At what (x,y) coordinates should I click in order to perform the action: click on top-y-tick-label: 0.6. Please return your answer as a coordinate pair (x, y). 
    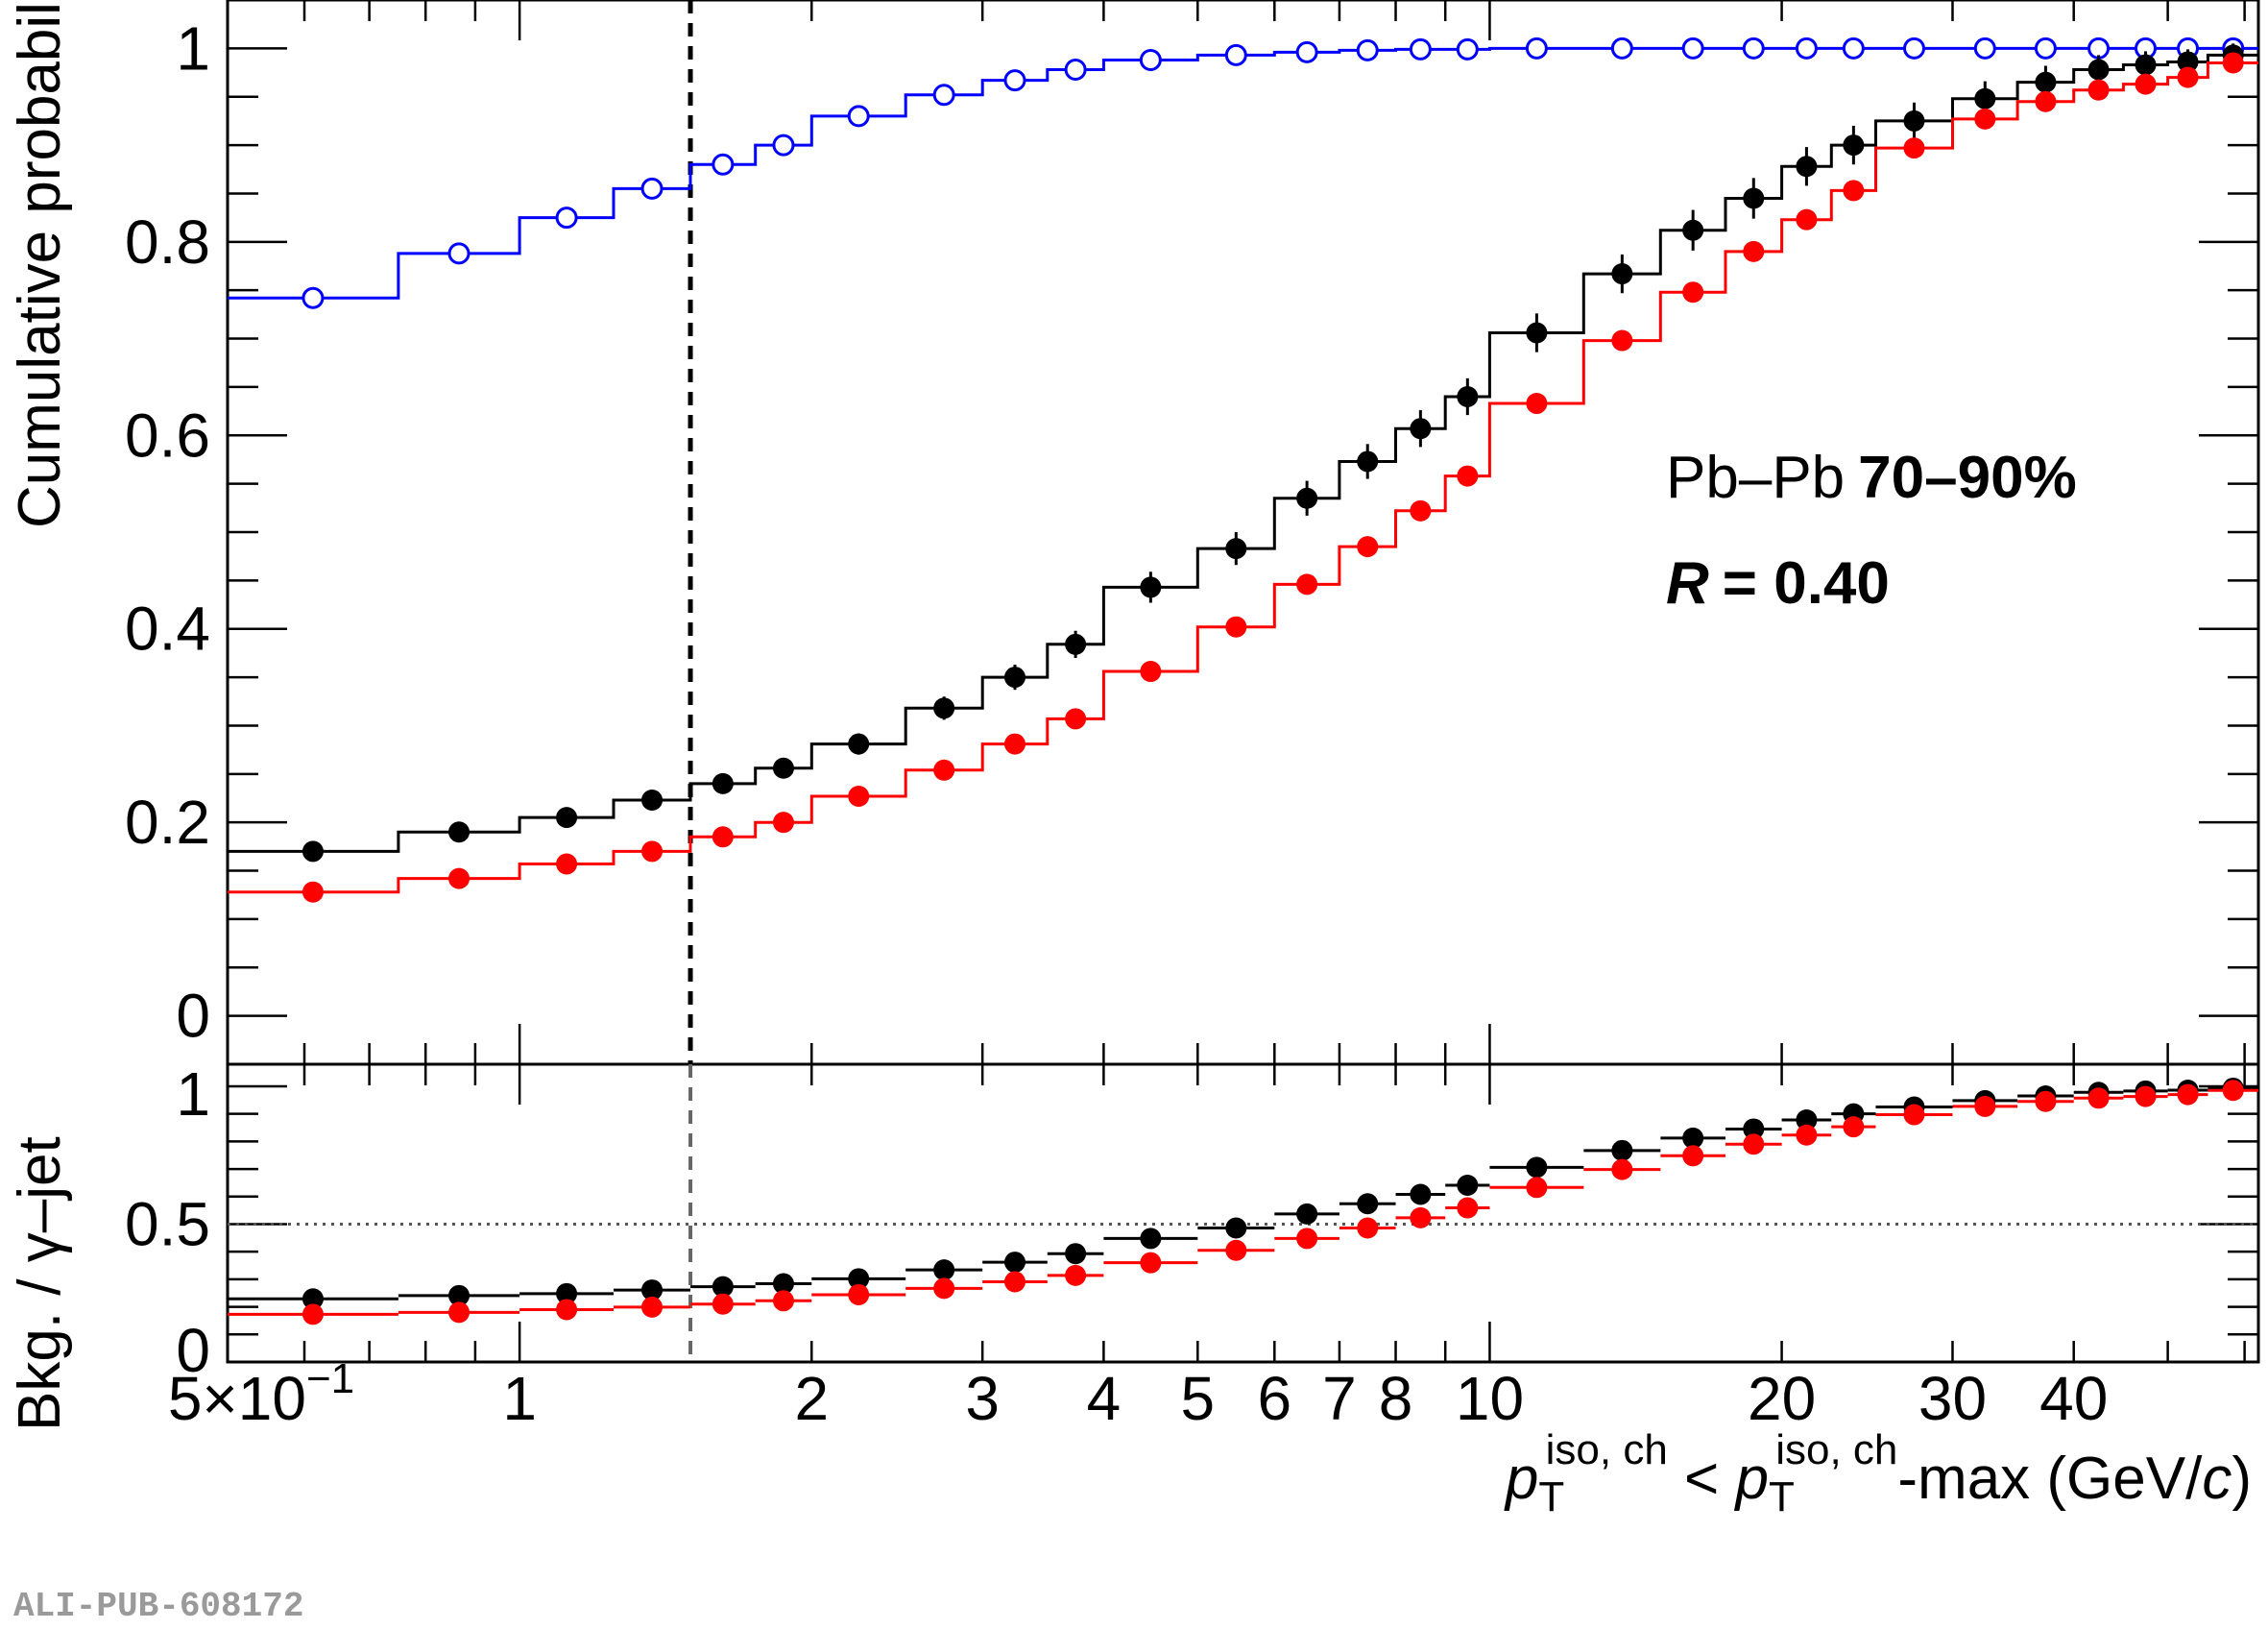
    Looking at the image, I should click on (167, 435).